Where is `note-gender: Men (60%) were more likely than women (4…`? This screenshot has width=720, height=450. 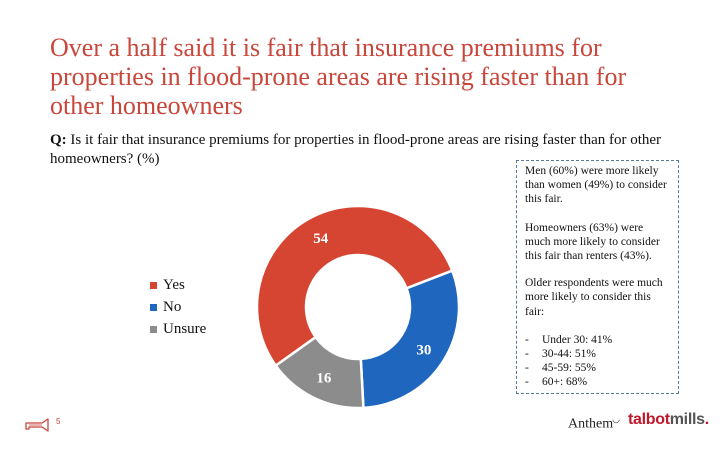 note-gender: Men (60%) were more likely than women (4… is located at coordinates (596, 185).